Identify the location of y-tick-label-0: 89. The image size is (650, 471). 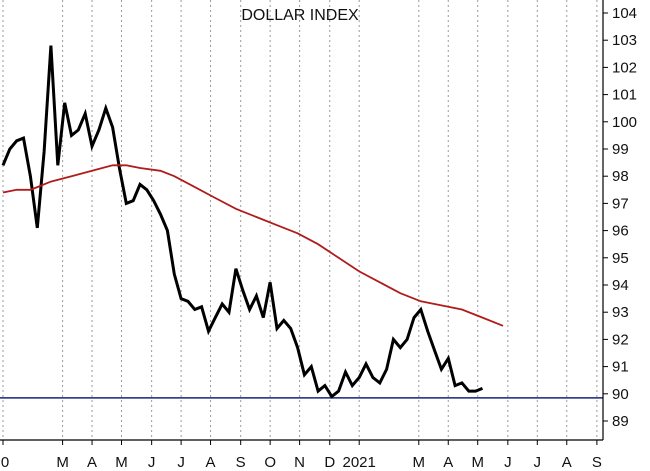
(620, 421).